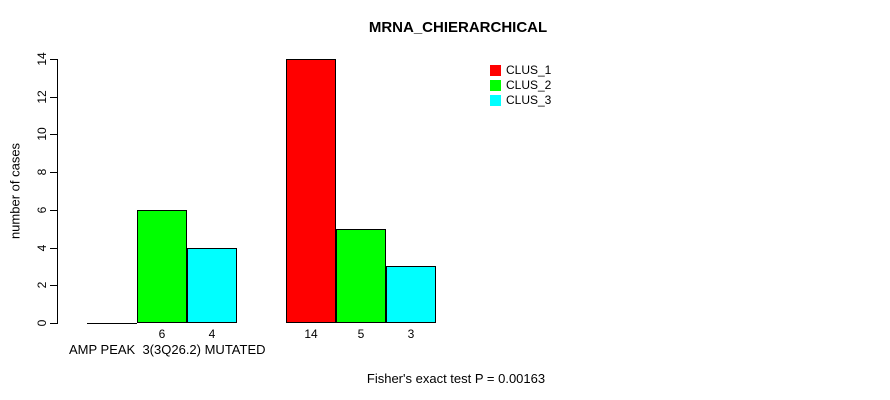  Describe the element at coordinates (57, 191) in the screenshot. I see `y-axis-line` at that location.